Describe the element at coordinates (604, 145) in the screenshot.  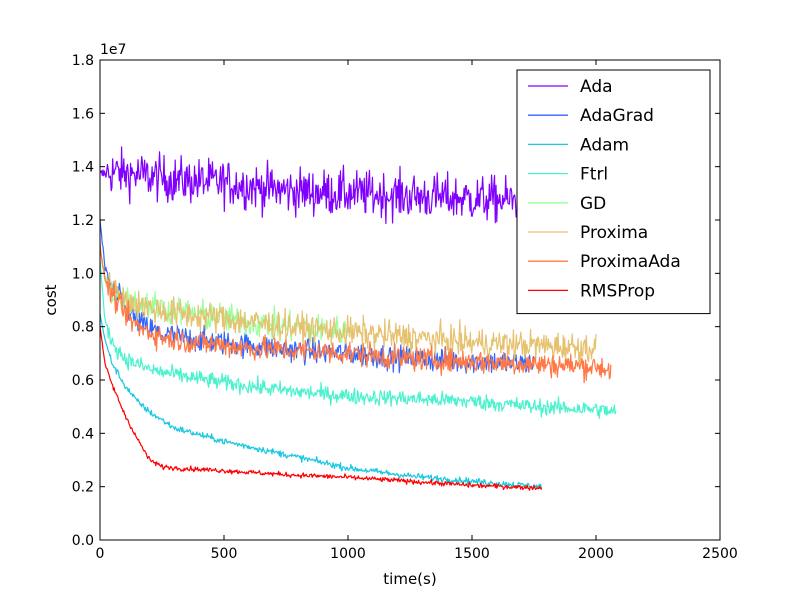
I see `legend-label-adam: Adam` at that location.